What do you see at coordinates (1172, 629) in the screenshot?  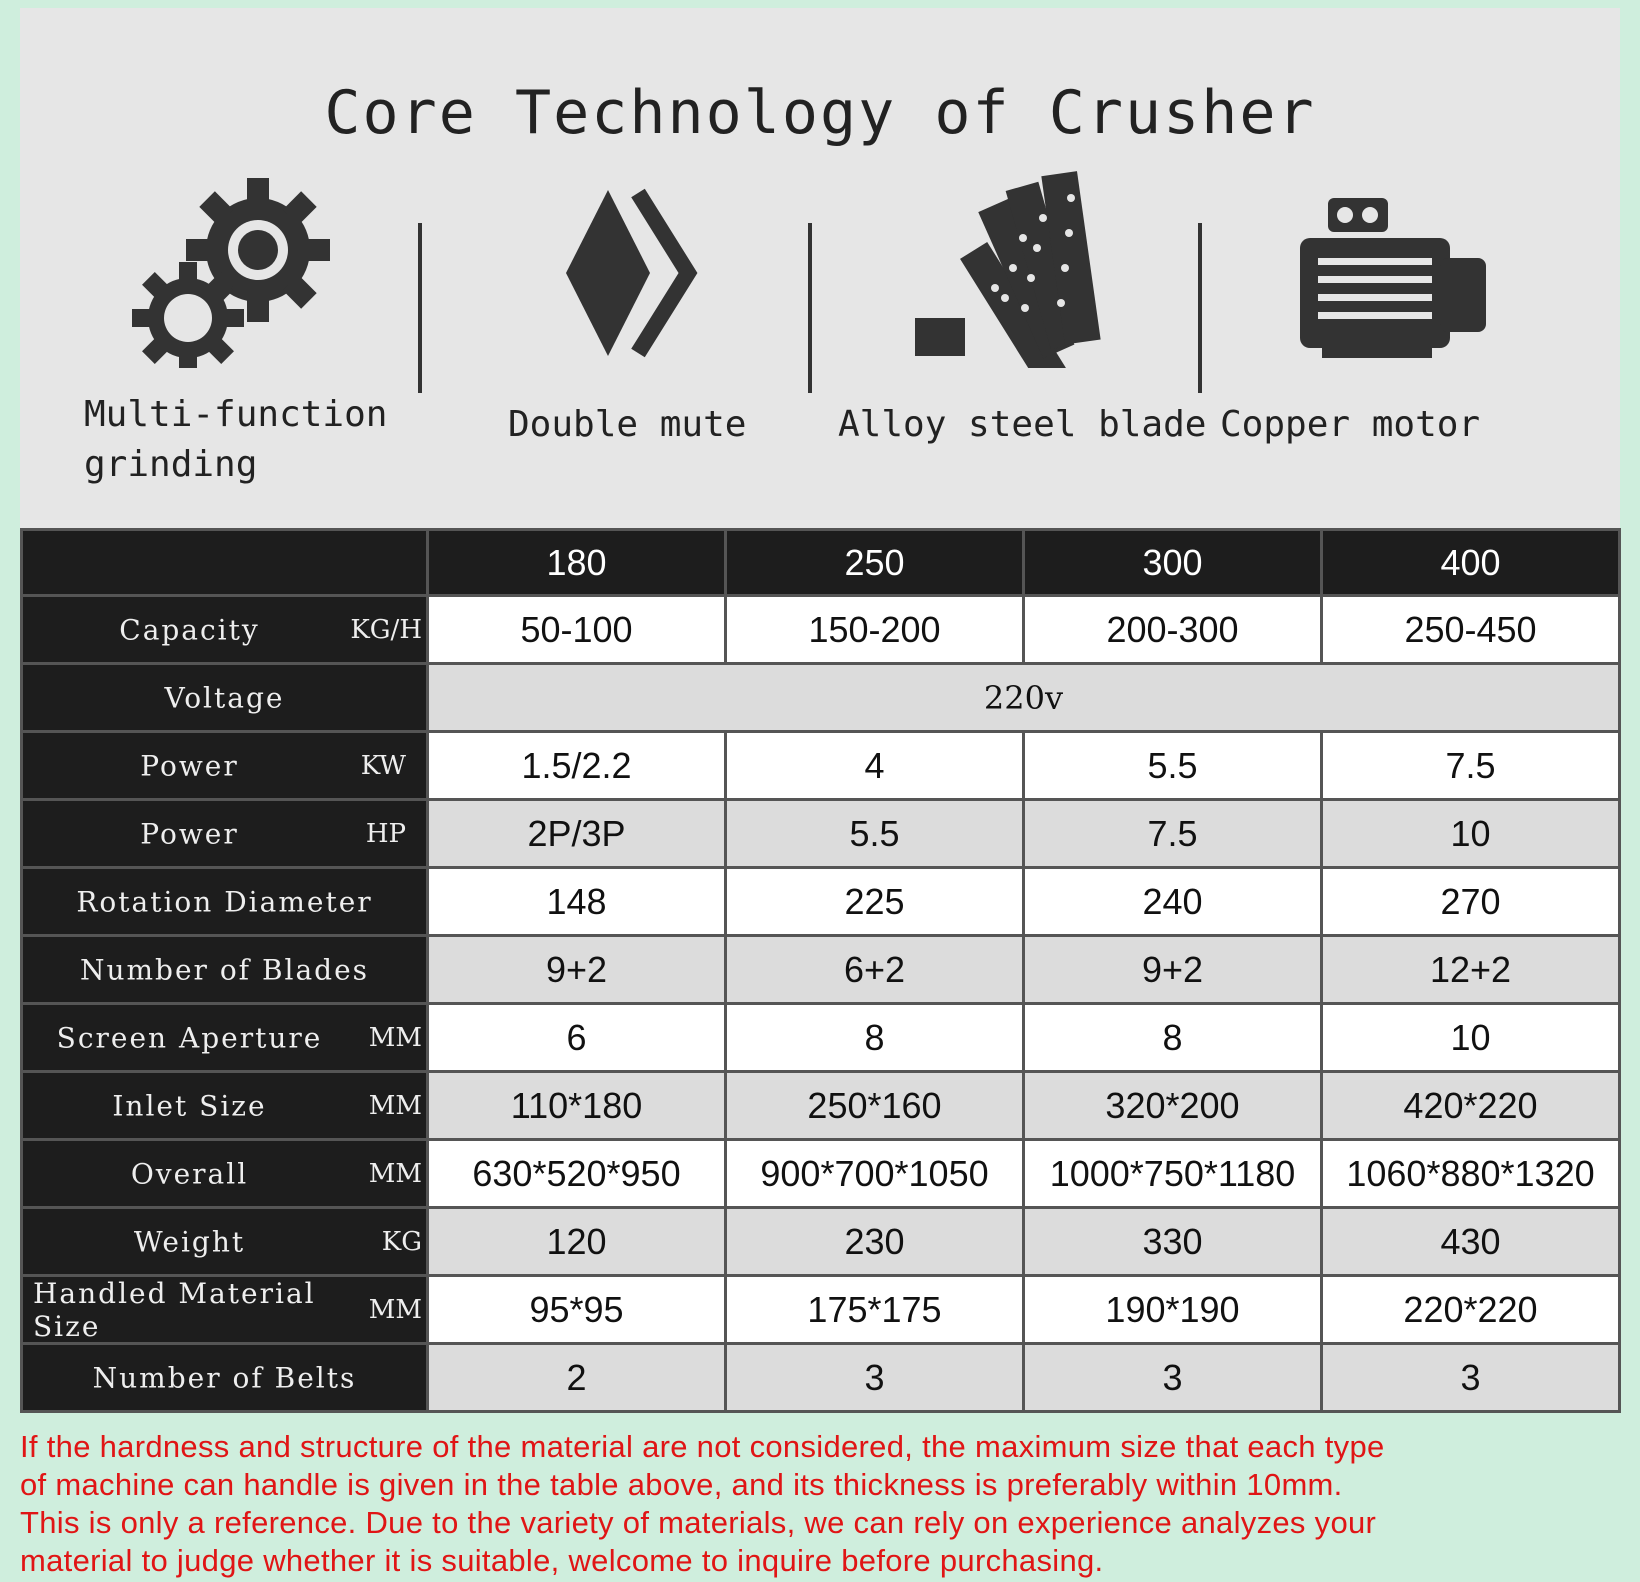 I see `table-cell: 200-300` at bounding box center [1172, 629].